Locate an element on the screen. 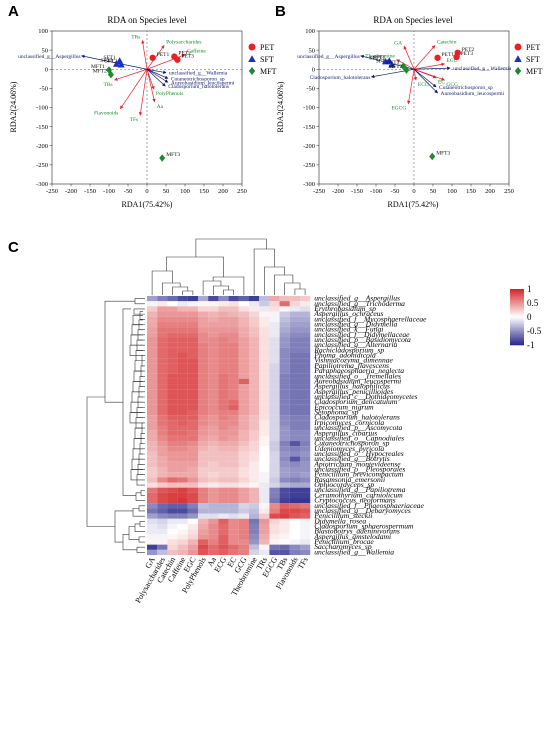 The image size is (550, 747). panel-a-x-tick-label: 0 is located at coordinates (146, 191).